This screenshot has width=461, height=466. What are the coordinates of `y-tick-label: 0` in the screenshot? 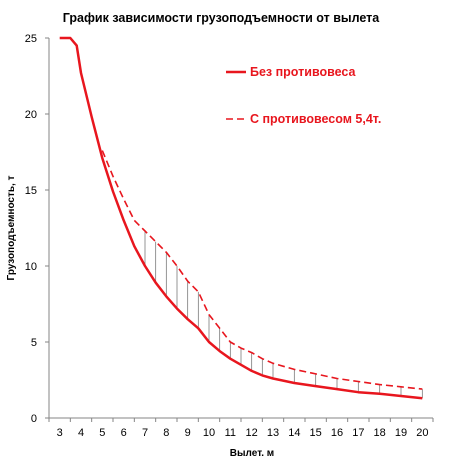 It's located at (34, 419).